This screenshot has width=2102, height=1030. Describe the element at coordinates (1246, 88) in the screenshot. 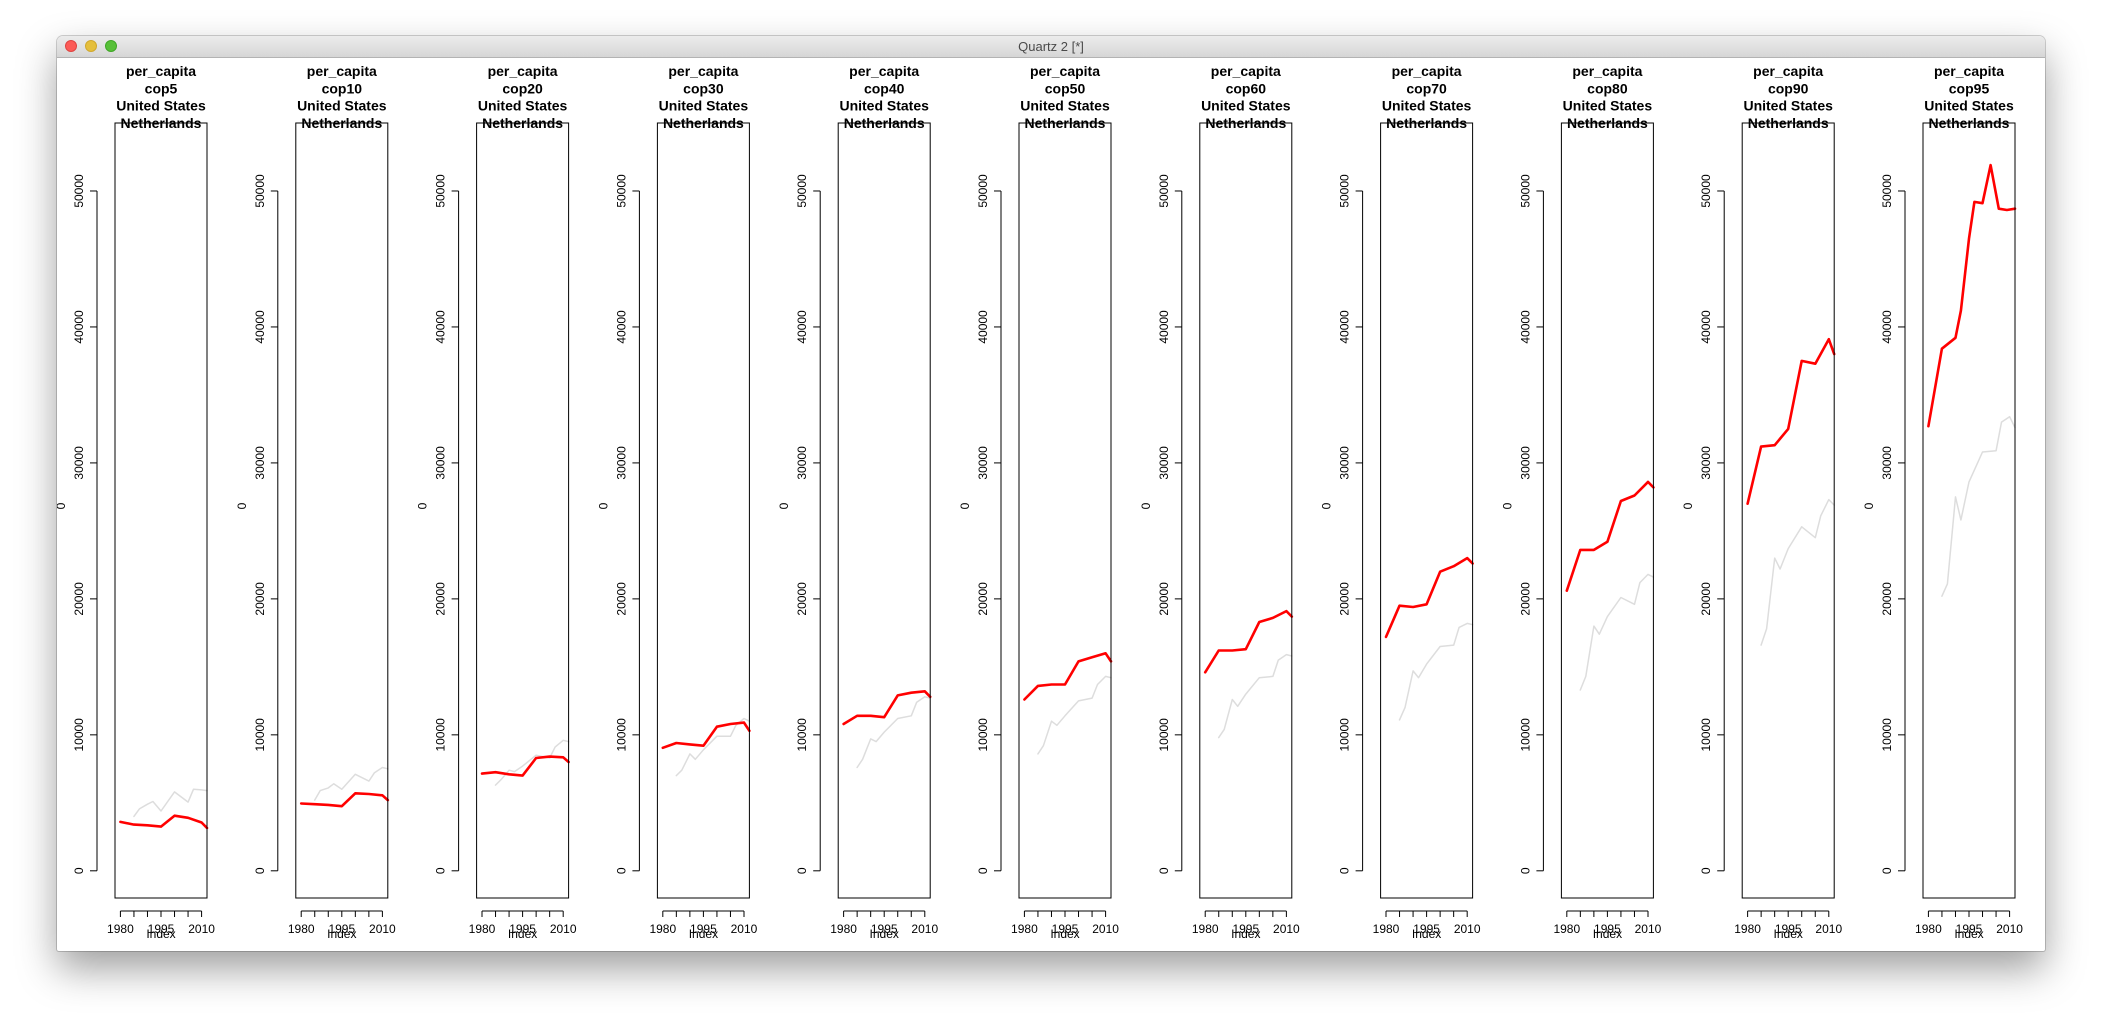

I see `panel-title-line: cop60` at that location.